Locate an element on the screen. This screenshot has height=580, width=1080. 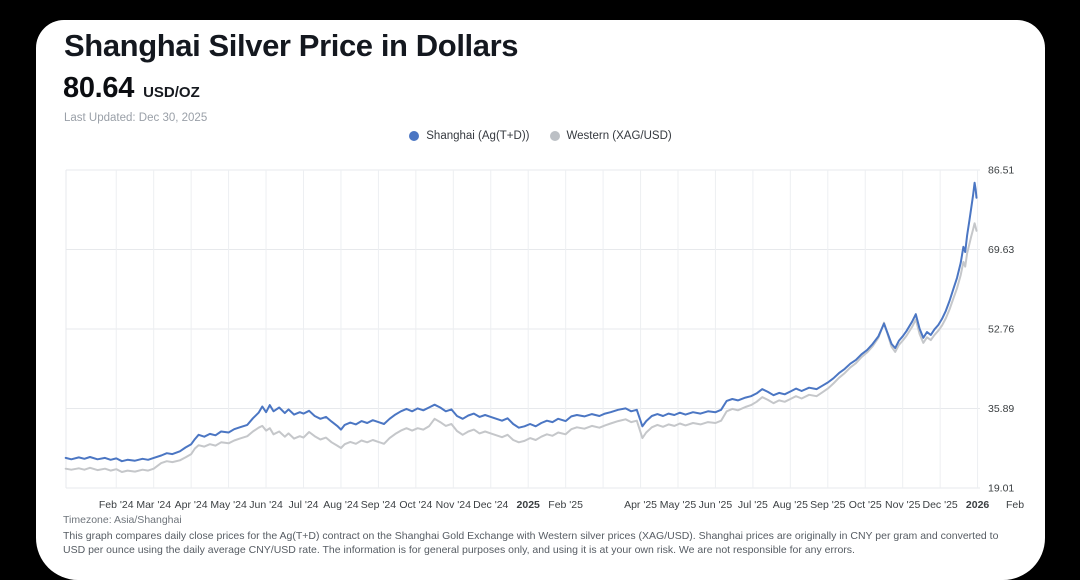
legend-item-label: Shanghai (Ag(T+D)) is located at coordinates (478, 136).